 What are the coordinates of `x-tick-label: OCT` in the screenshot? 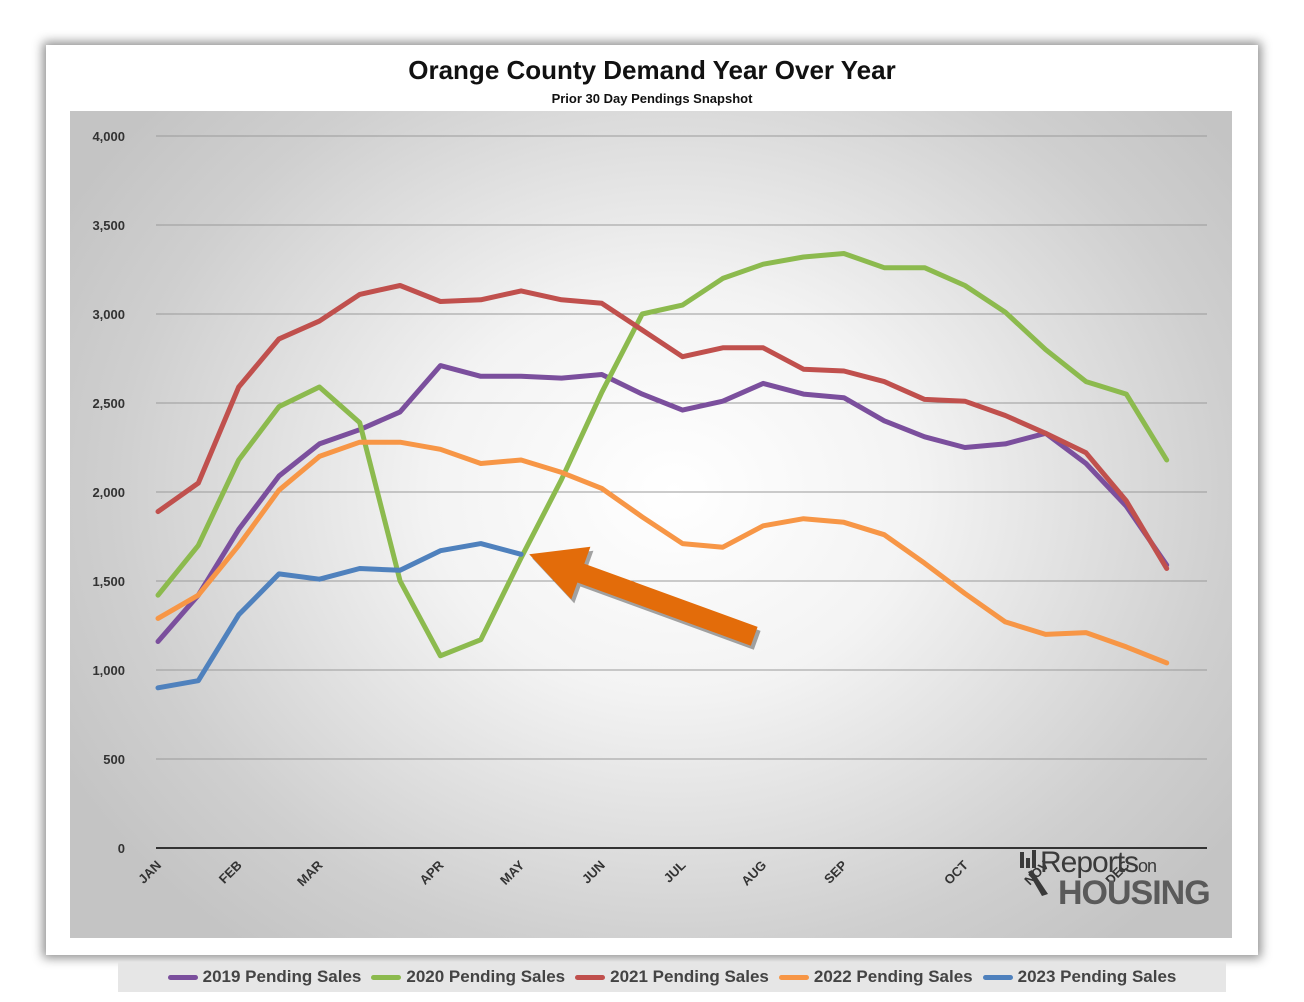 It's located at (956, 872).